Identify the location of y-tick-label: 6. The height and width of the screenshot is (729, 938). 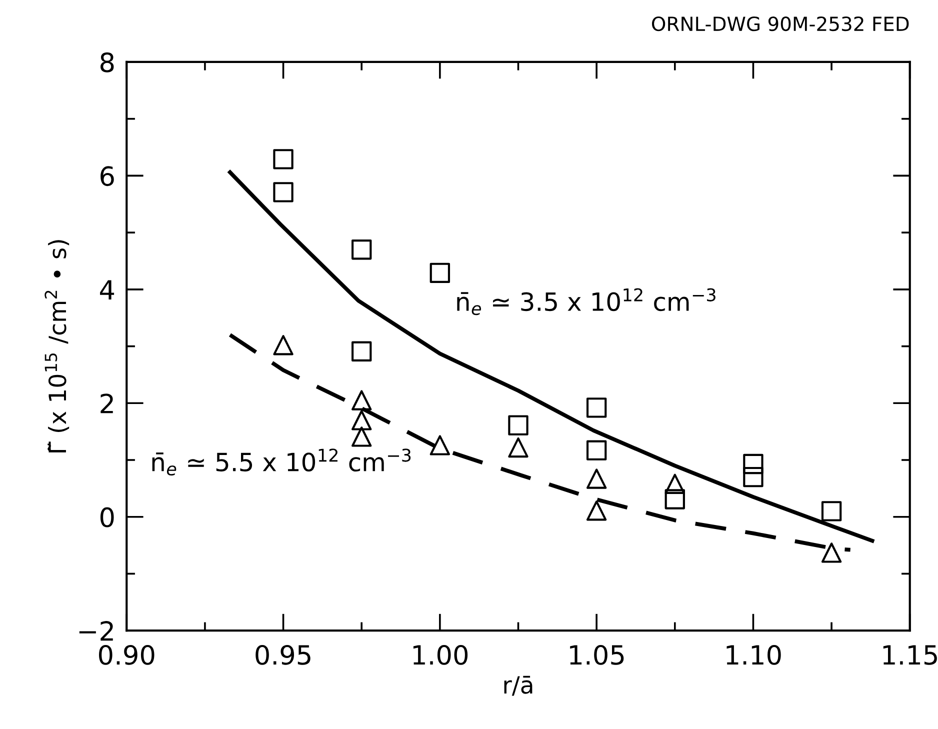
(107, 176).